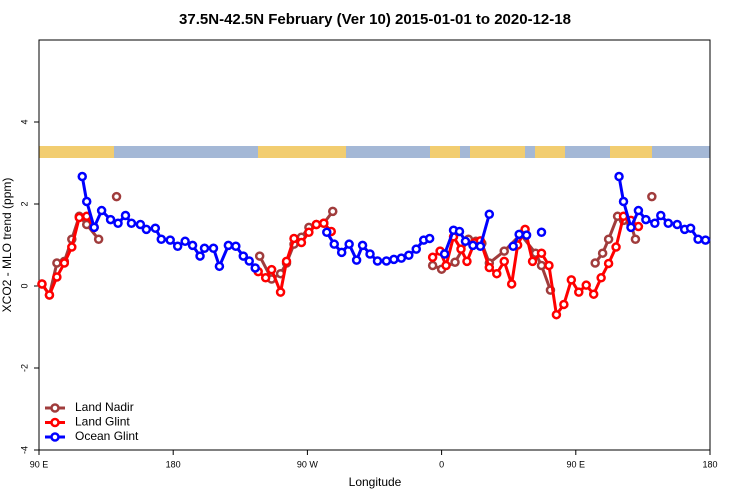 The width and height of the screenshot is (750, 500). Describe the element at coordinates (107, 436) in the screenshot. I see `legend-label: Ocean Glint` at that location.